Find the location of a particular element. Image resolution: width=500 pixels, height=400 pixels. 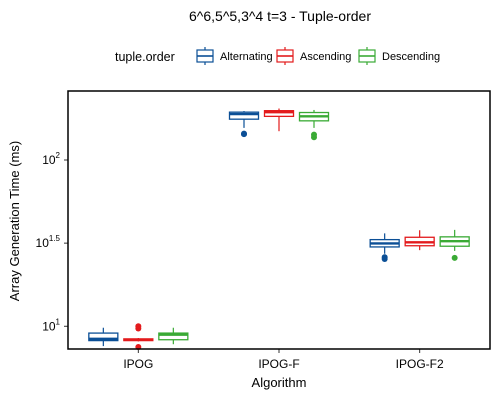

legend-key-descending is located at coordinates (367, 56).